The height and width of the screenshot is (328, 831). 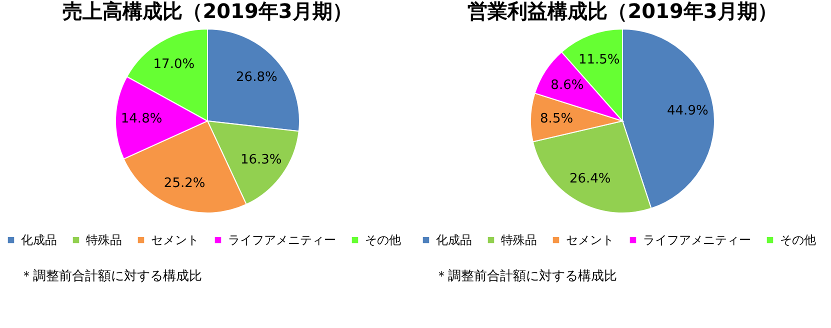 I want to click on data-label: 26.8%, so click(x=257, y=77).